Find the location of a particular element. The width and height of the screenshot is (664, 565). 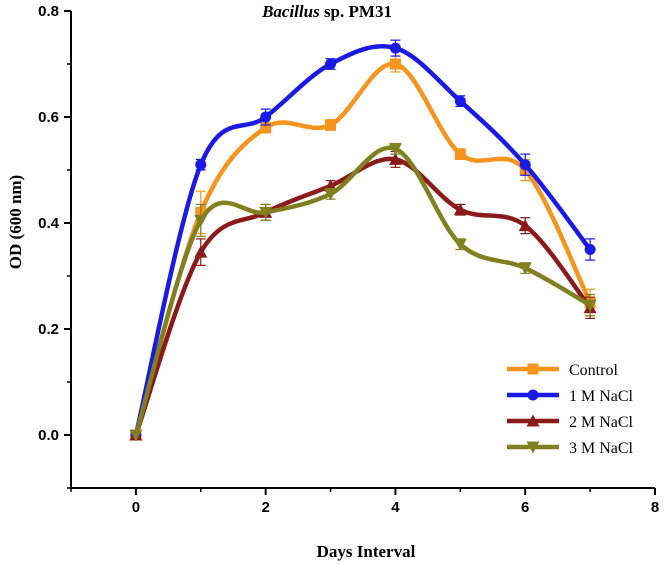

chart-title: Bacillus sp. PM31 is located at coordinates (326, 11).